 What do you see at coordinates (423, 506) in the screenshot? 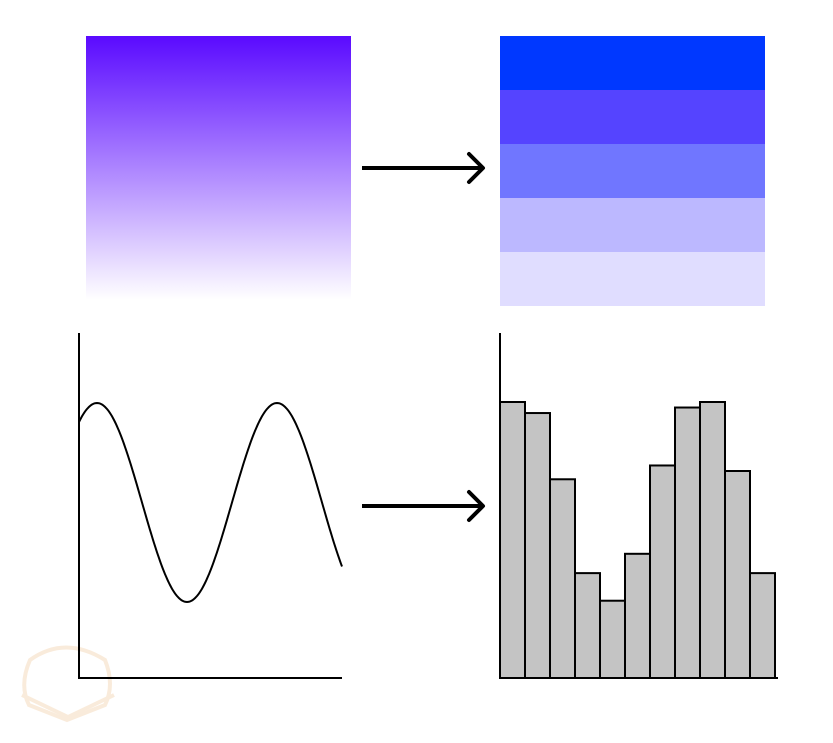
I see `bottom-arrow` at bounding box center [423, 506].